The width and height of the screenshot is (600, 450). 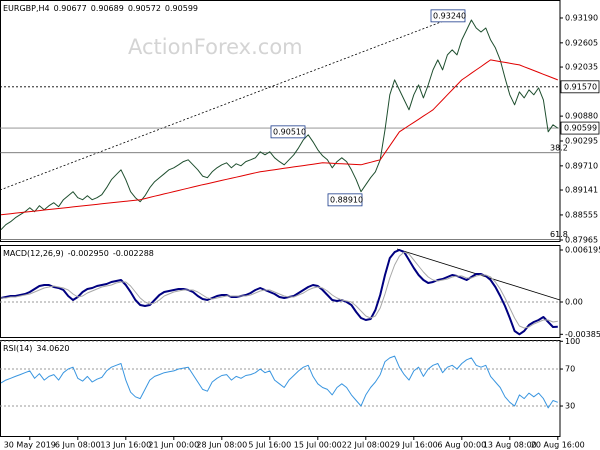 I want to click on x-tick-label: 13 Aug 08:00, so click(x=510, y=445).